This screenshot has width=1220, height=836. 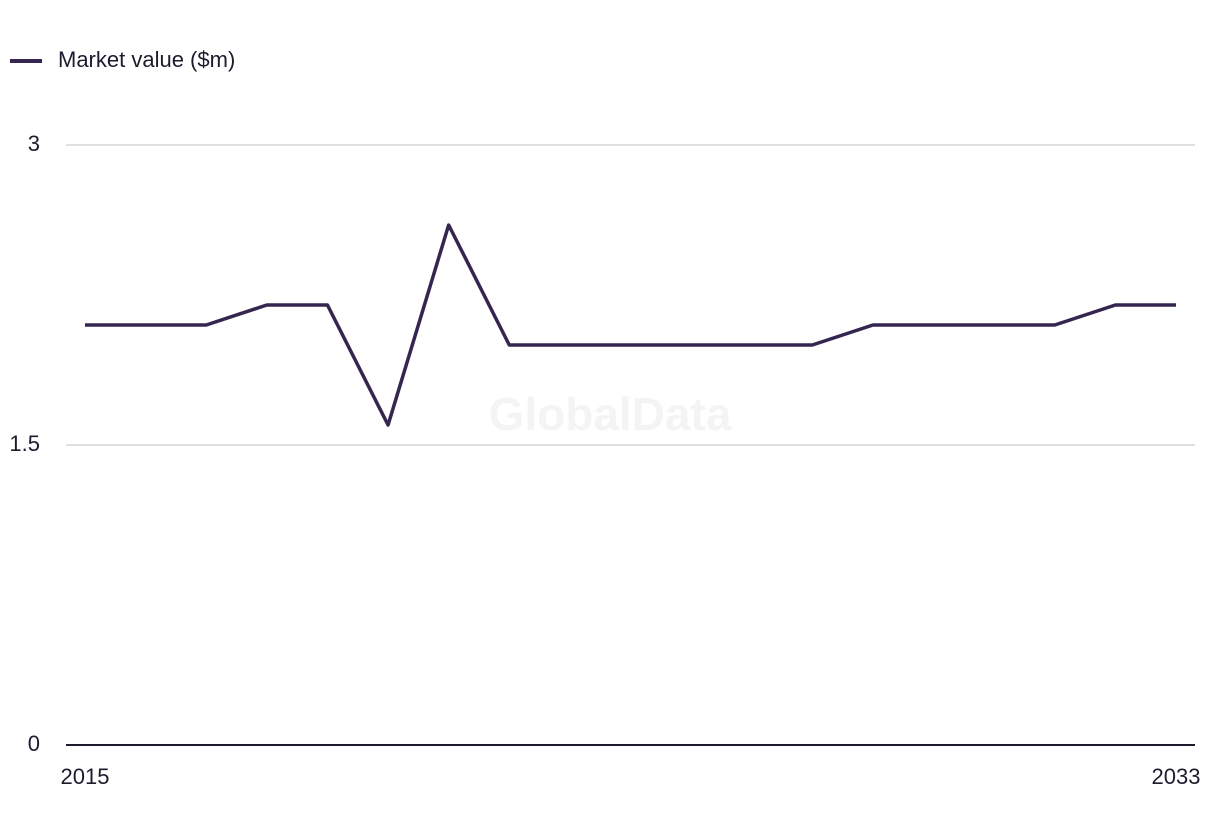 What do you see at coordinates (610, 414) in the screenshot?
I see `watermark: GlobalData` at bounding box center [610, 414].